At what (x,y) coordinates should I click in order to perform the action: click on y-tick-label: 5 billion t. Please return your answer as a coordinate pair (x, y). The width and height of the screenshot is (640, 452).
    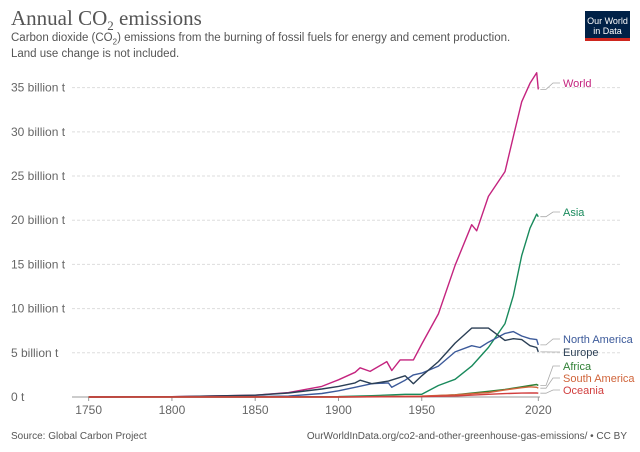
    Looking at the image, I should click on (35, 353).